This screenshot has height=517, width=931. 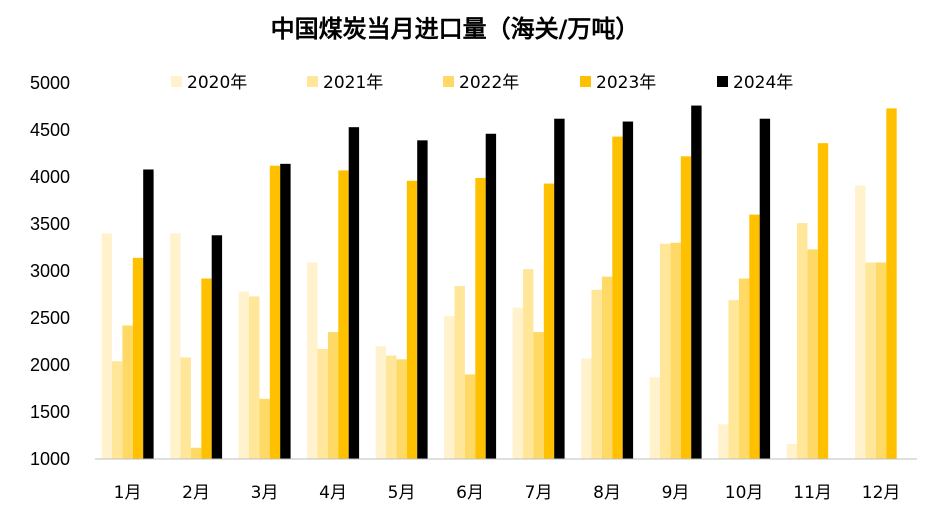 I want to click on bar-2020年-9月, so click(x=654, y=418).